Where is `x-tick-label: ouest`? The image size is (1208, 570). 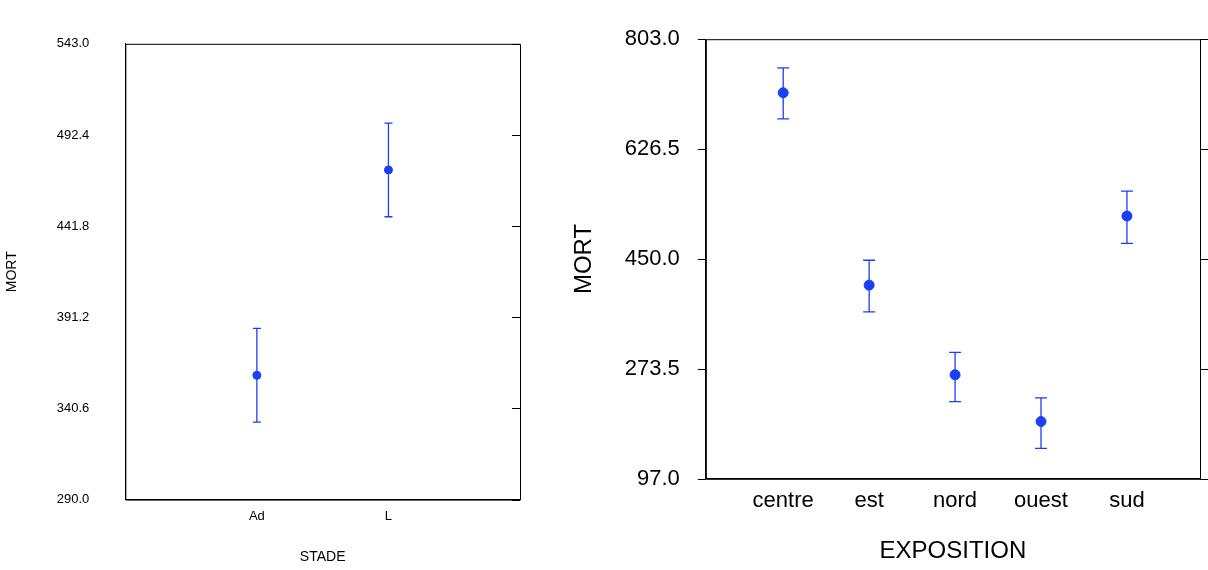
x-tick-label: ouest is located at coordinates (1041, 500).